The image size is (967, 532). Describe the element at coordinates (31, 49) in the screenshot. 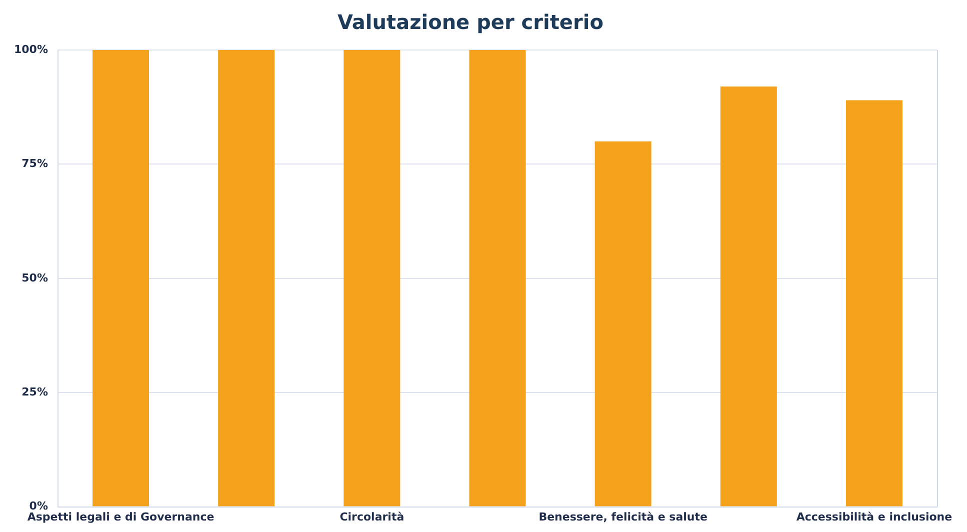

I see `y-tick-label: 100%` at that location.